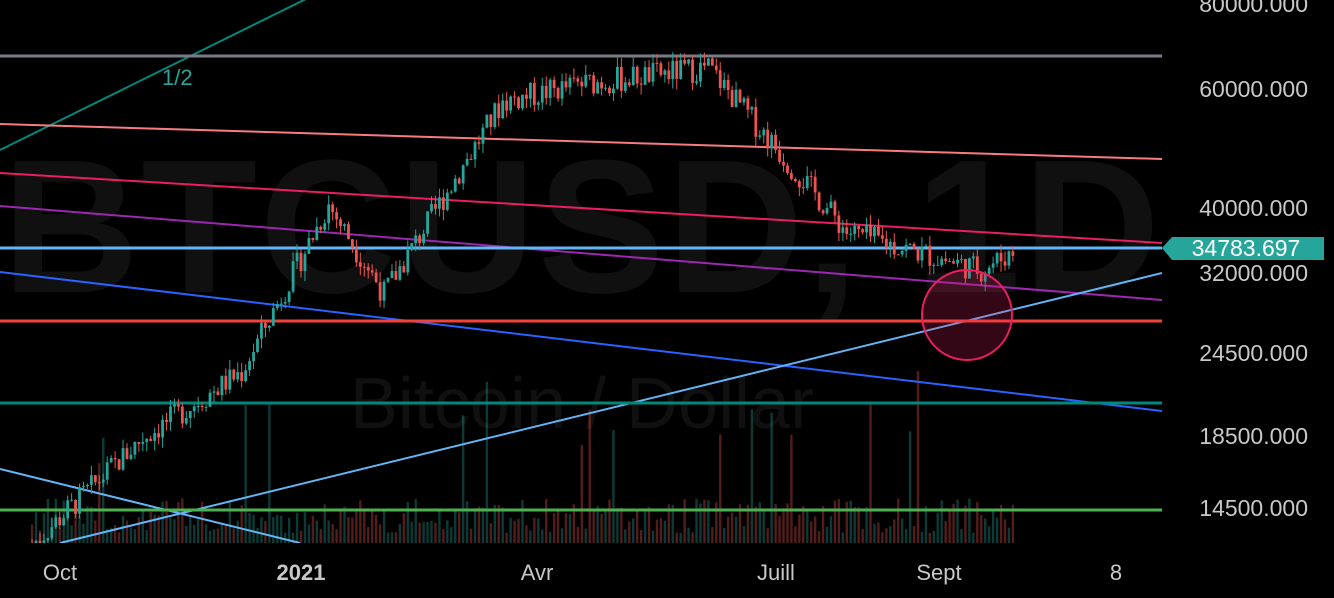  What do you see at coordinates (155, 75) in the screenshot?
I see `trendline-teal` at bounding box center [155, 75].